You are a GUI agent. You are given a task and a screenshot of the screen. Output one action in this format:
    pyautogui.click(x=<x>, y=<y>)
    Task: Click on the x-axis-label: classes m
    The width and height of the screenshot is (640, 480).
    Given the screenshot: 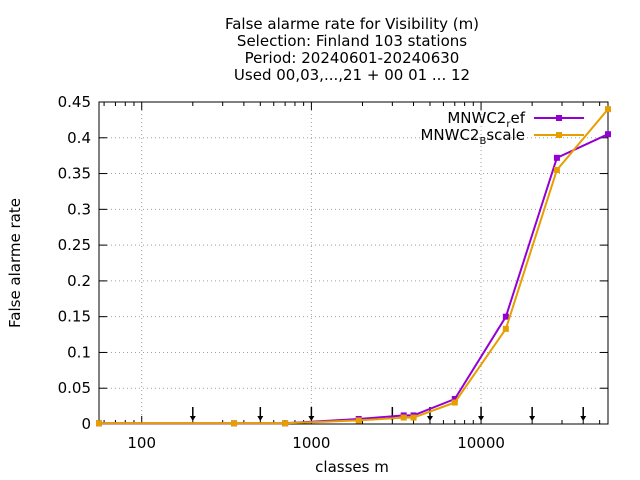 What is the action you would take?
    pyautogui.click(x=352, y=467)
    